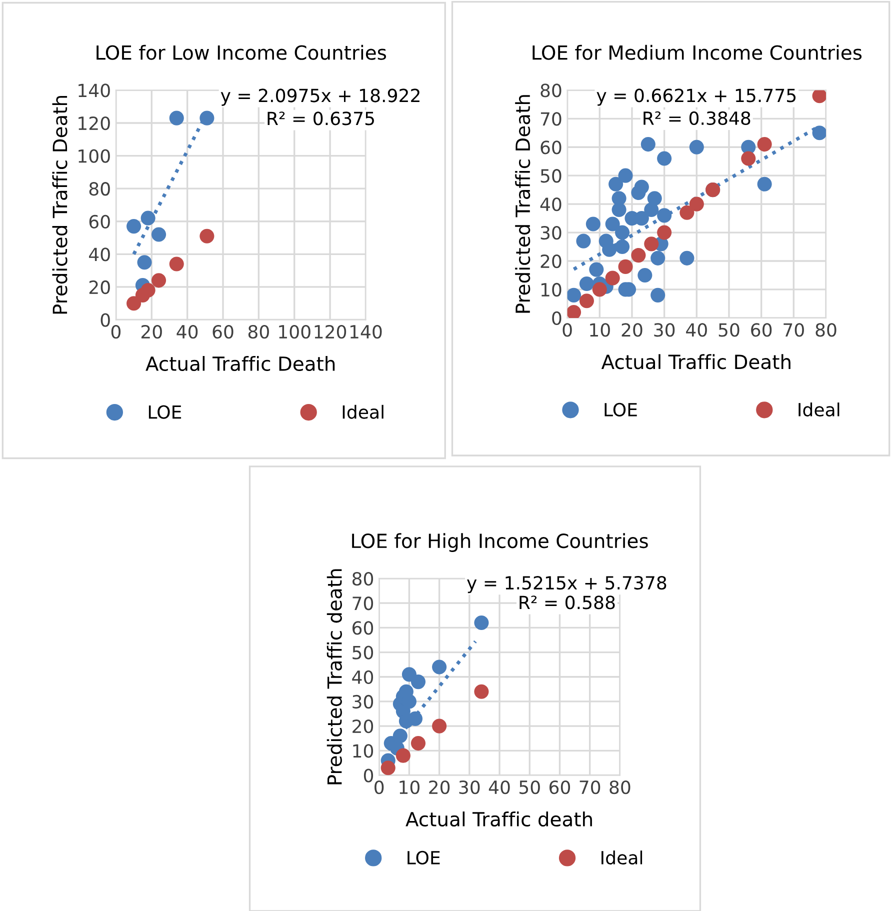  I want to click on x-axis-title: Actual Traffic death, so click(499, 819).